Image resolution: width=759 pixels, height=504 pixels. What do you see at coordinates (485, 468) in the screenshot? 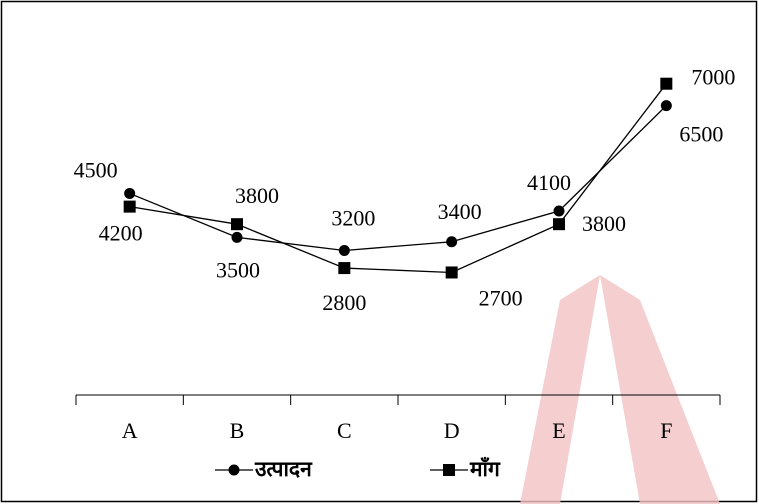
I see `legend-label: माँग` at bounding box center [485, 468].